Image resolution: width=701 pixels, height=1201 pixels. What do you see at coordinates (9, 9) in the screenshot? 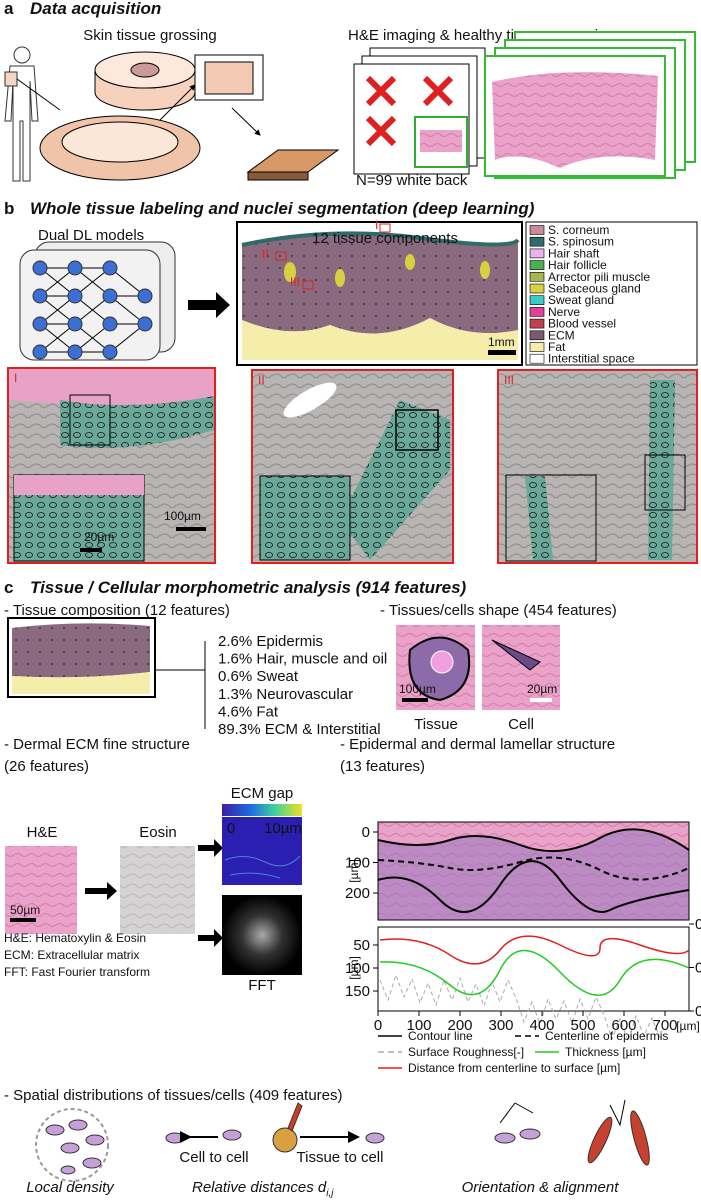
I see `panel-letter: a` at bounding box center [9, 9].